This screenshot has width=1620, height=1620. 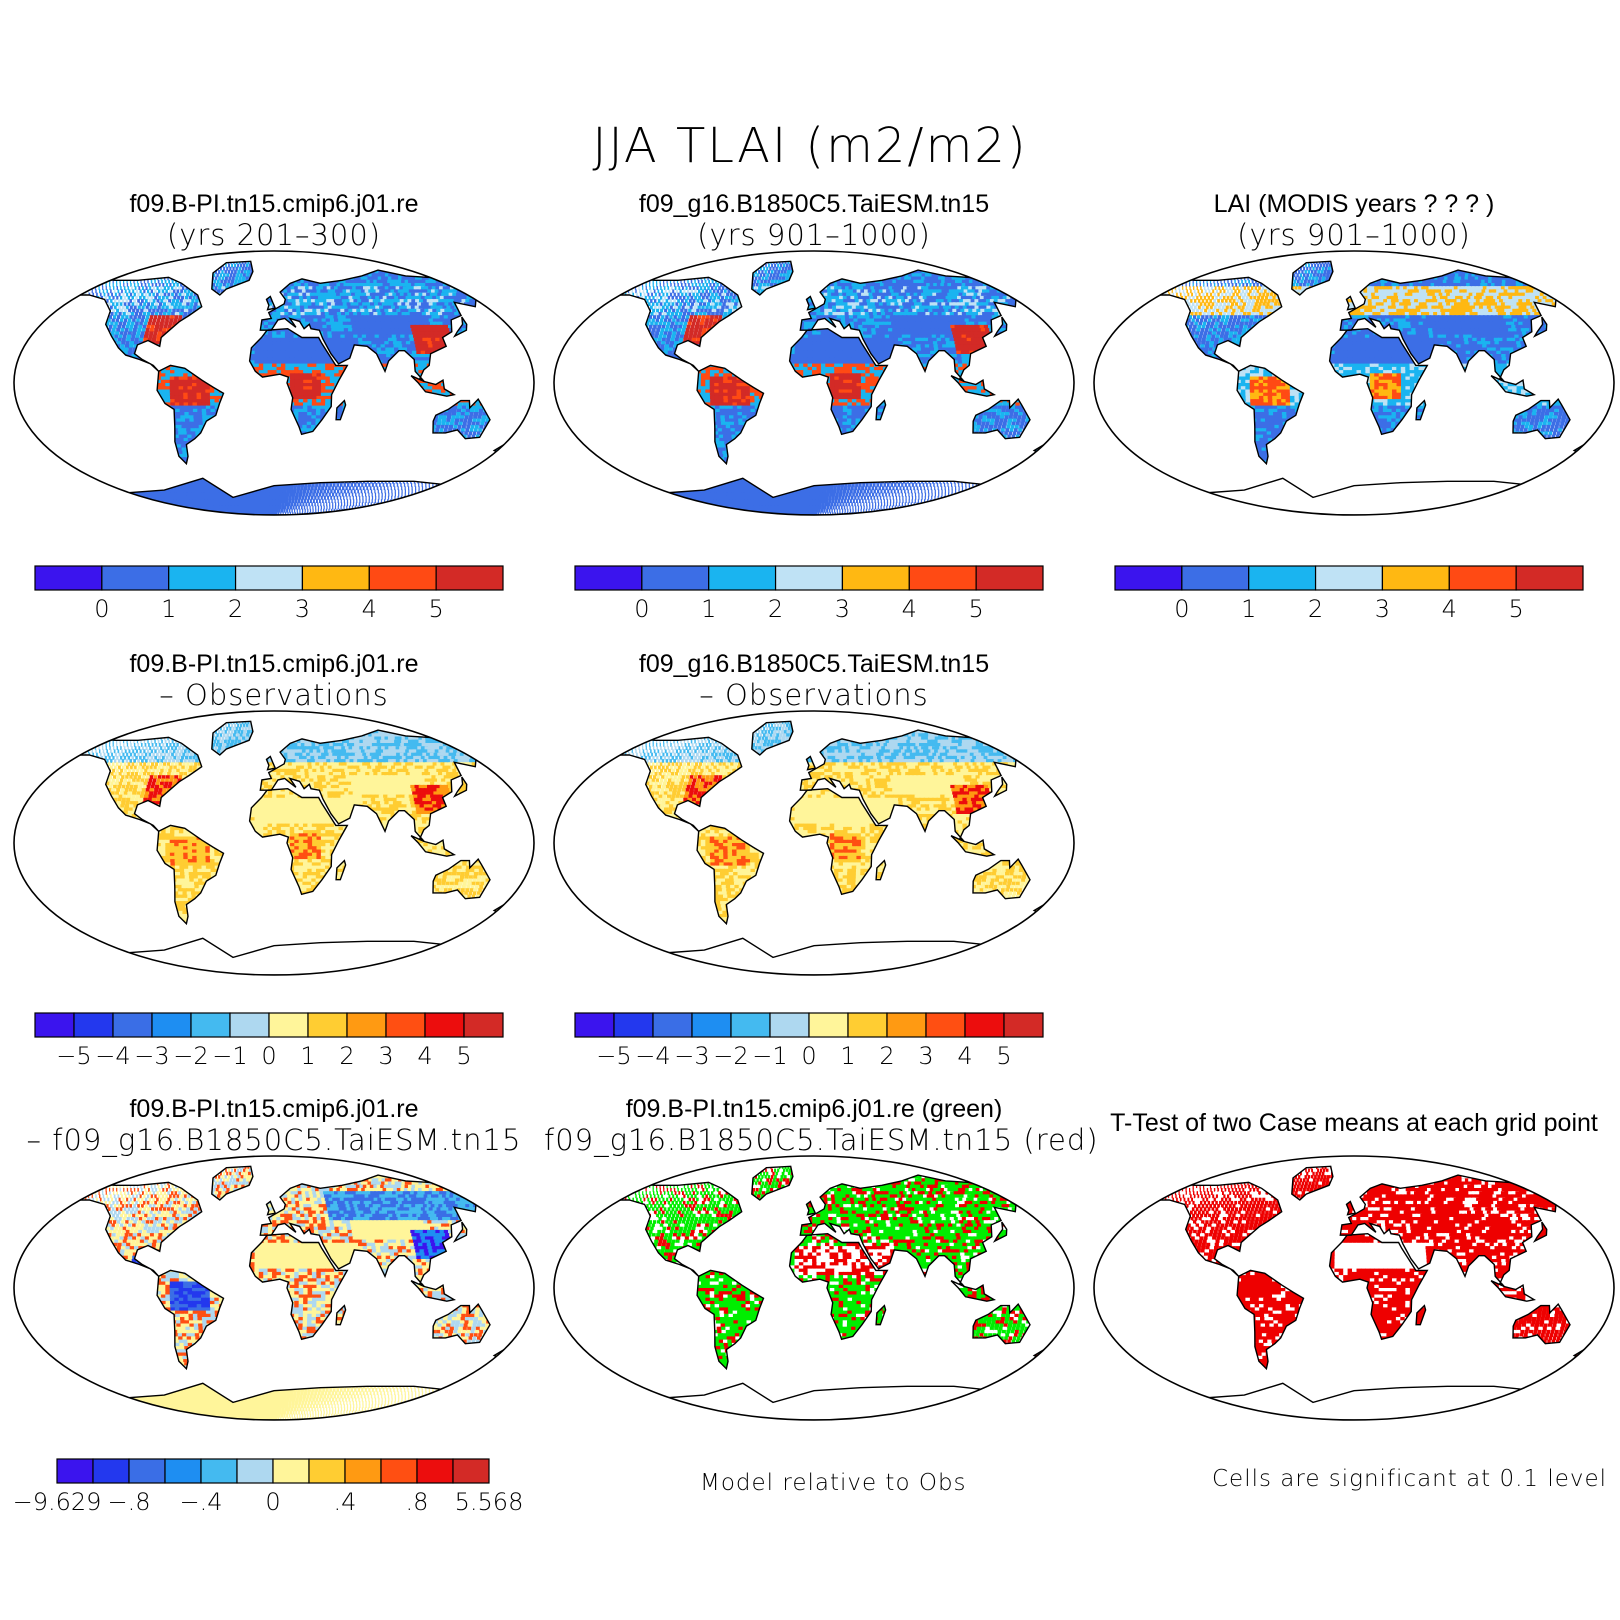 I want to click on colorbar-model-b-minus-obs: −5 −4 −3 −2 −1 0 1 2 3 4 5, so click(x=809, y=1042).